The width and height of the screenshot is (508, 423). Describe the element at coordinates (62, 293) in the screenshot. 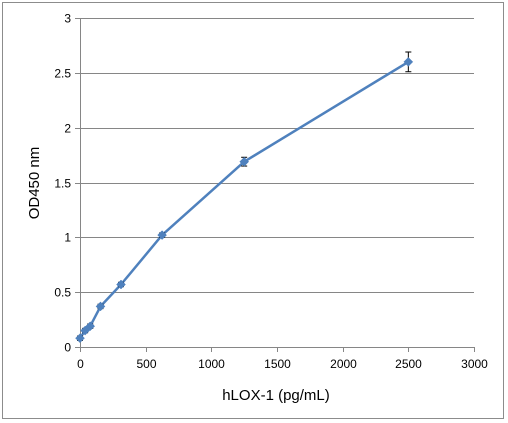

I see `y-tick-label: 0.5` at that location.